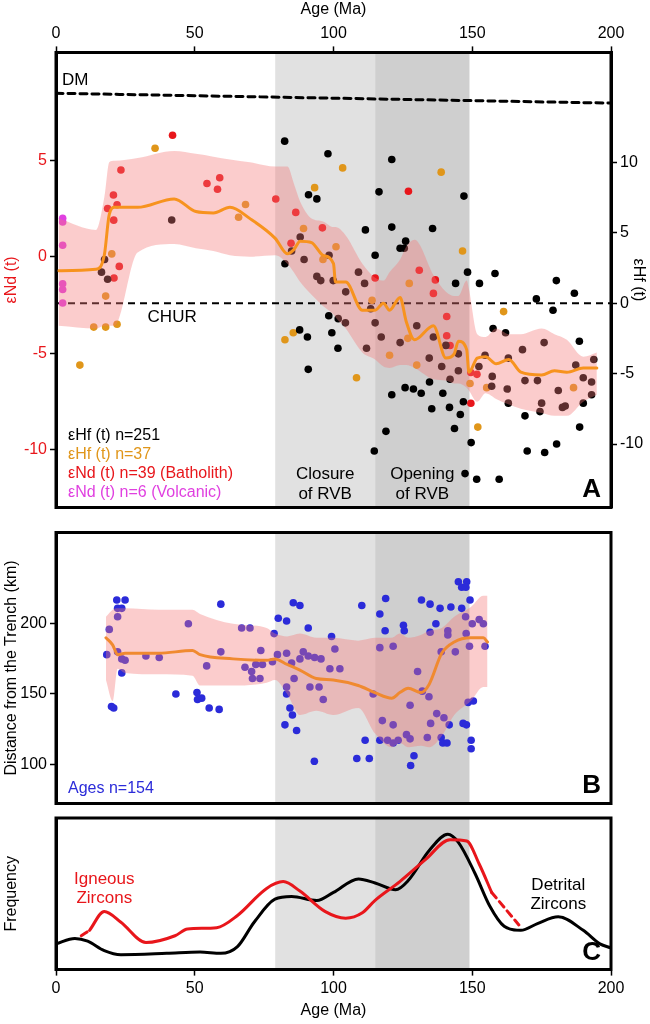  Describe the element at coordinates (11, 280) in the screenshot. I see `y-axis-title: εNd (t)` at that location.